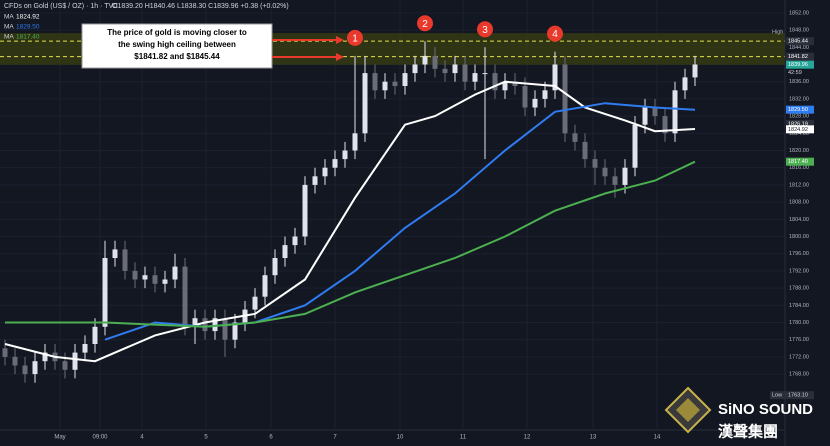  Describe the element at coordinates (799, 357) in the screenshot. I see `y-tick-label: 1772.00` at that location.